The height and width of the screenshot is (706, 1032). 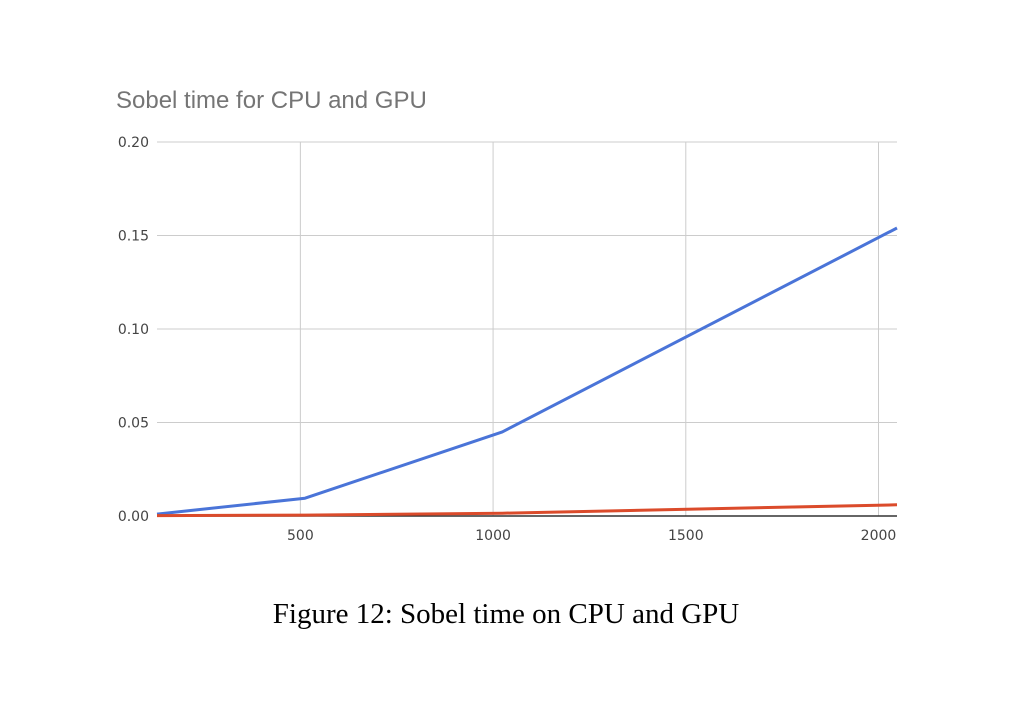 I want to click on y-tick-label: 0.10, so click(x=133, y=330).